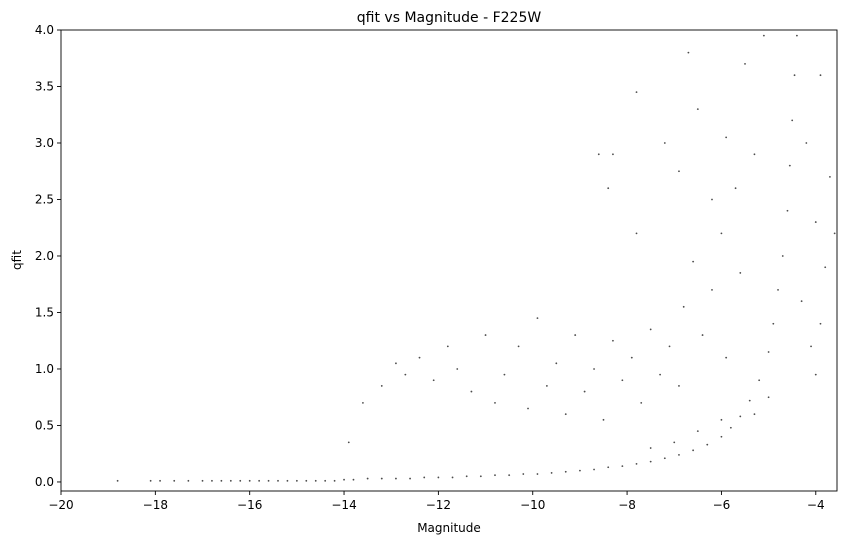  What do you see at coordinates (44, 30) in the screenshot?
I see `y-tick-label-8: 4.0` at bounding box center [44, 30].